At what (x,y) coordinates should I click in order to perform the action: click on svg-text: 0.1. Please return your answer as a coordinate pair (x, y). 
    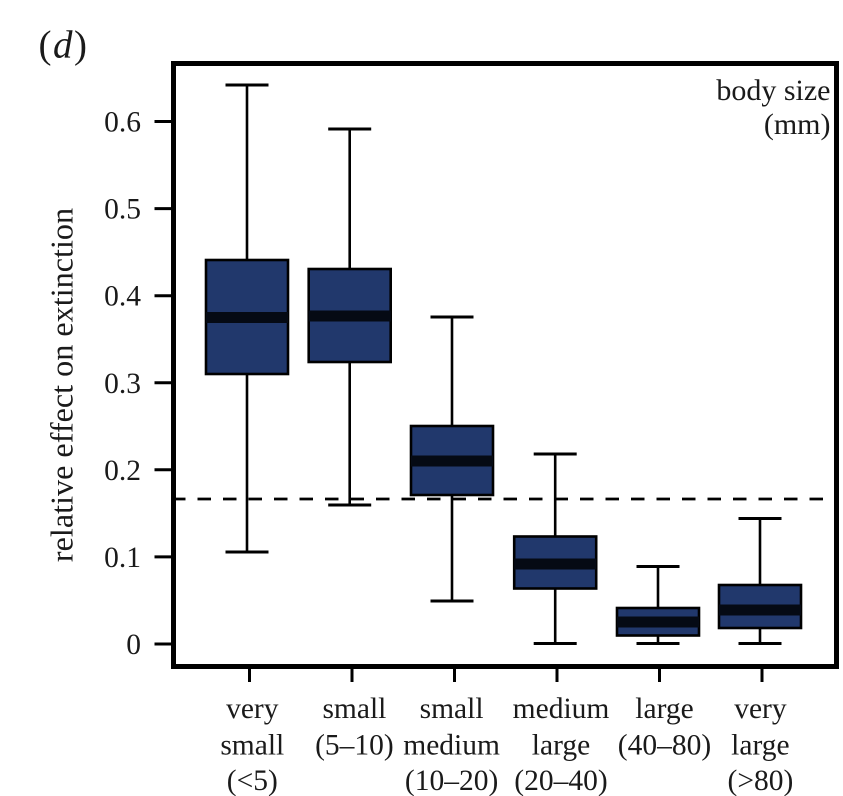
    Looking at the image, I should click on (122, 558).